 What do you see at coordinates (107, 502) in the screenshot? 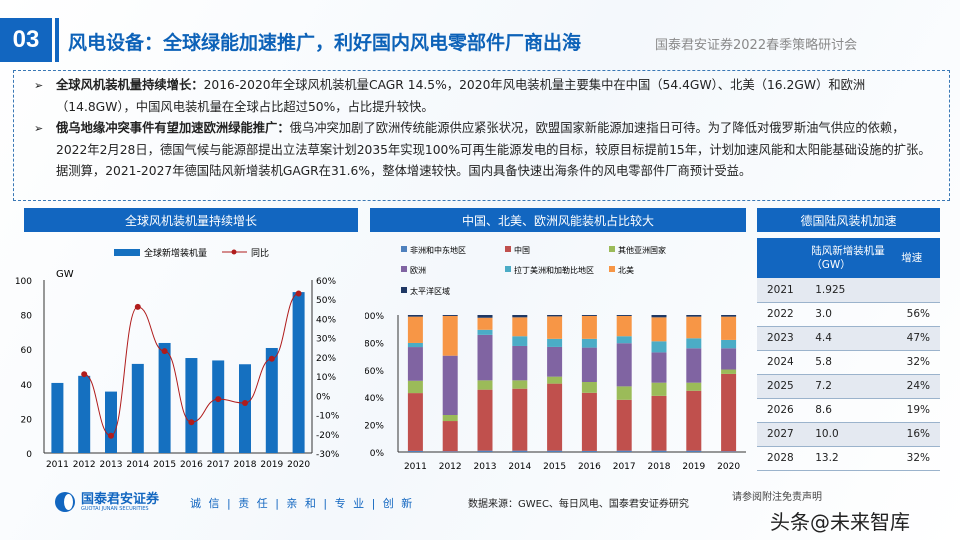
I see `company-logo: 国泰君安证券 GUOTAI JUNAN SECURITIES` at bounding box center [107, 502].